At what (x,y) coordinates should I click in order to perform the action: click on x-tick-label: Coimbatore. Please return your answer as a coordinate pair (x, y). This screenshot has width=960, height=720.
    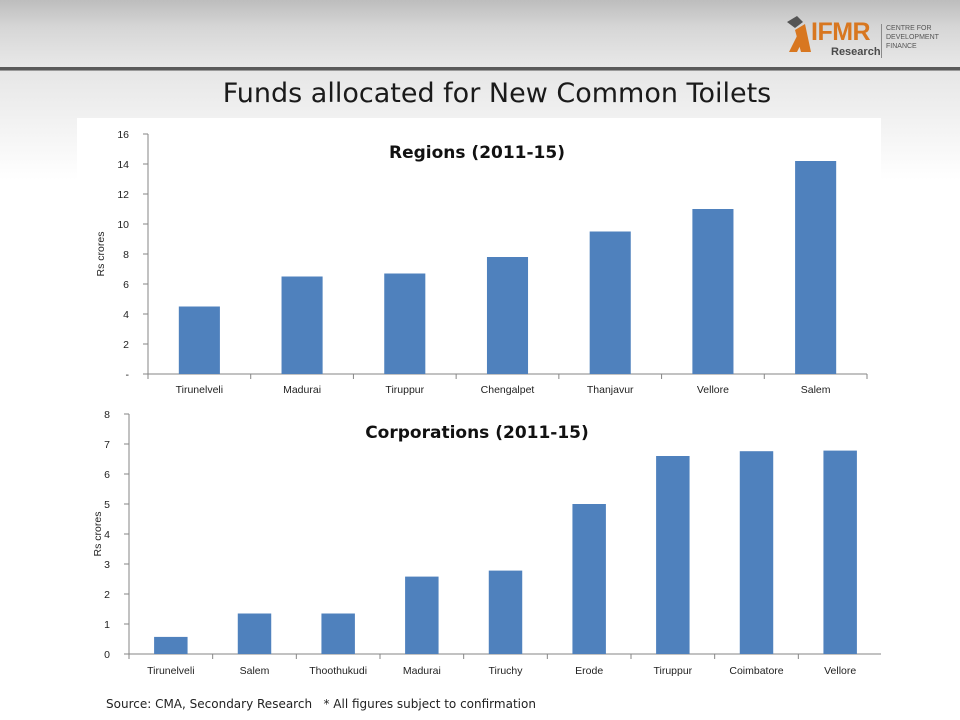
    Looking at the image, I should click on (756, 671).